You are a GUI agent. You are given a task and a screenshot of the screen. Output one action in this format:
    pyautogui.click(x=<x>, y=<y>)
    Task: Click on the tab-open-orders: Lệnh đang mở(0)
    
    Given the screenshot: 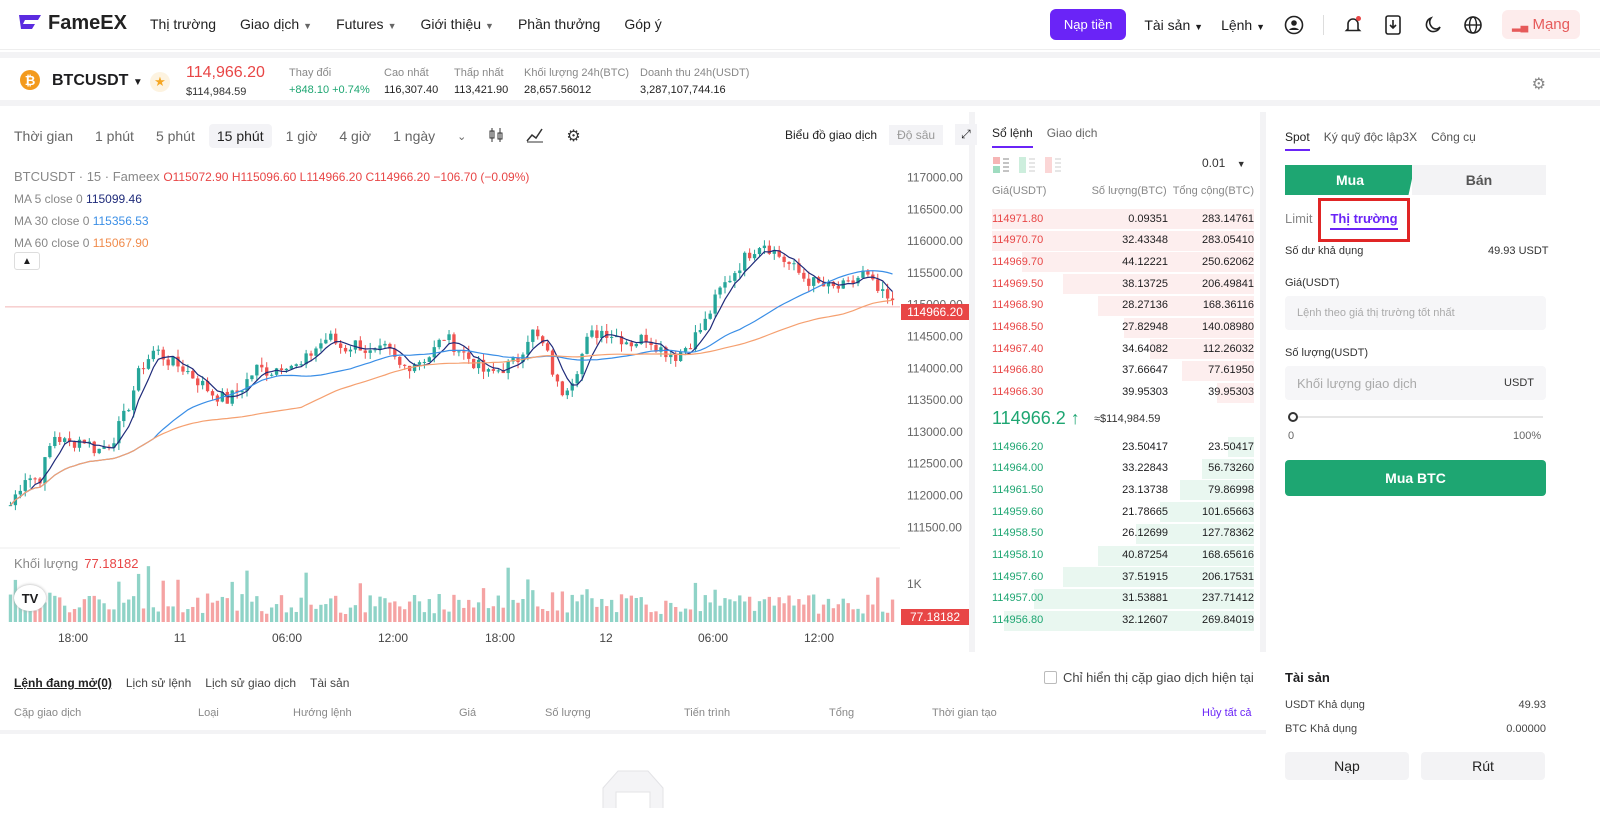 What is the action you would take?
    pyautogui.click(x=63, y=683)
    